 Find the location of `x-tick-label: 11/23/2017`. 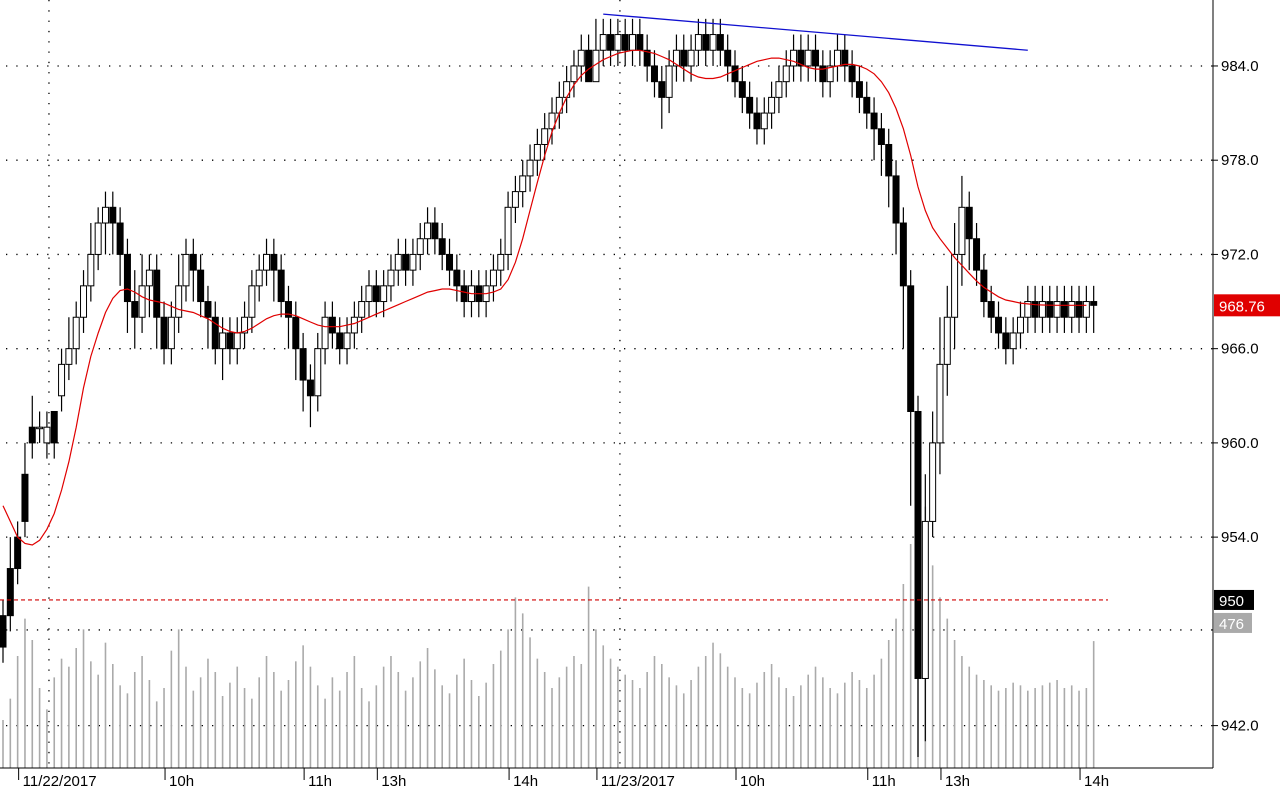

x-tick-label: 11/23/2017 is located at coordinates (638, 781).